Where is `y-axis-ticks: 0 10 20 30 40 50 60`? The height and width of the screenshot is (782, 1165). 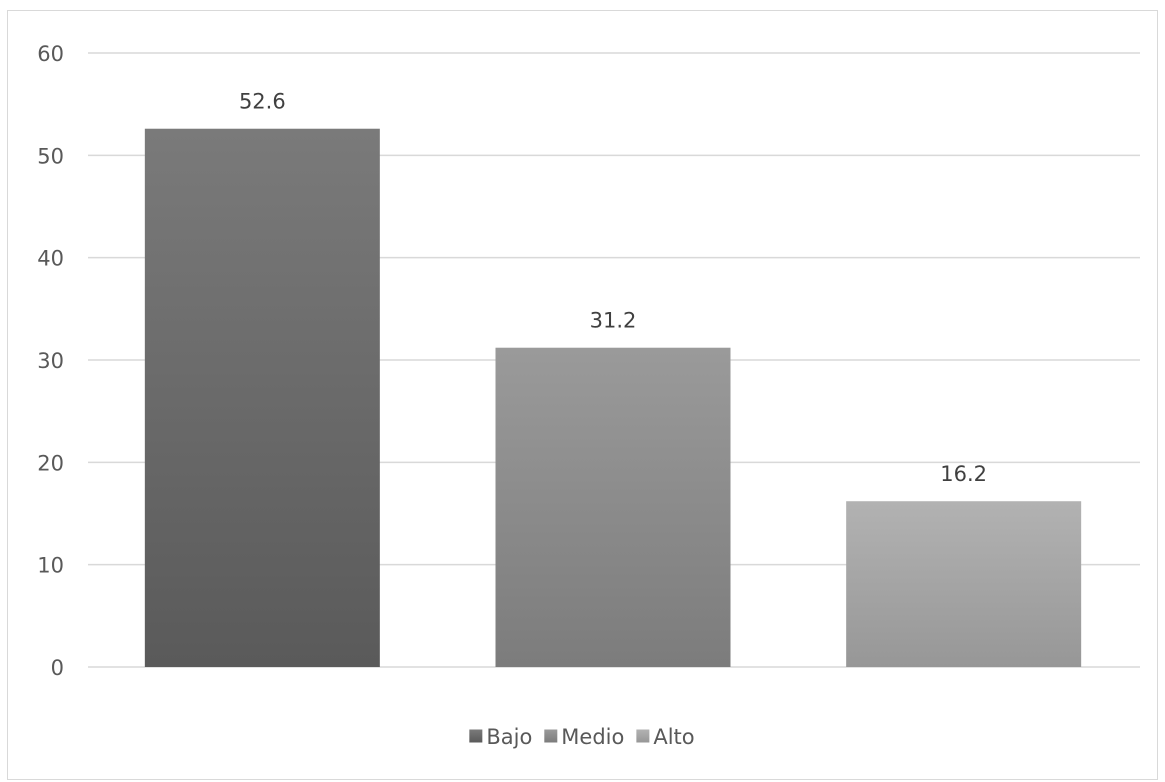 y-axis-ticks: 0 10 20 30 40 50 60 is located at coordinates (50, 361).